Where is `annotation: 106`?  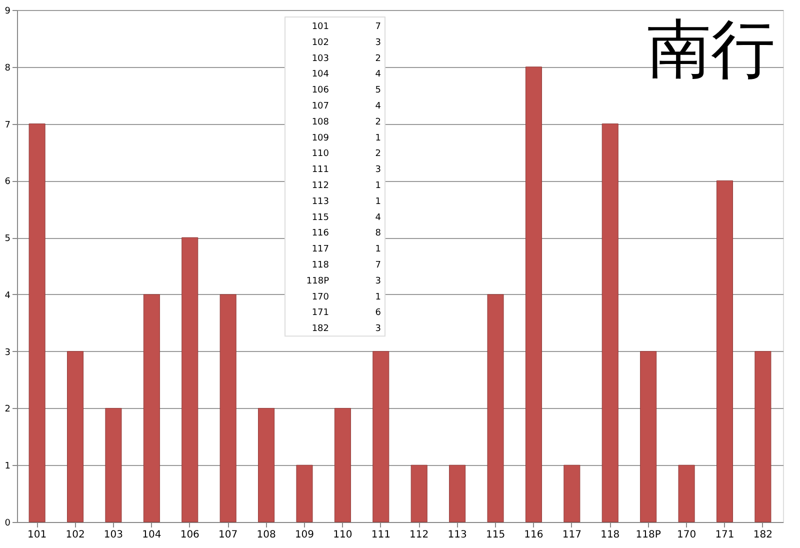 annotation: 106 is located at coordinates (321, 91).